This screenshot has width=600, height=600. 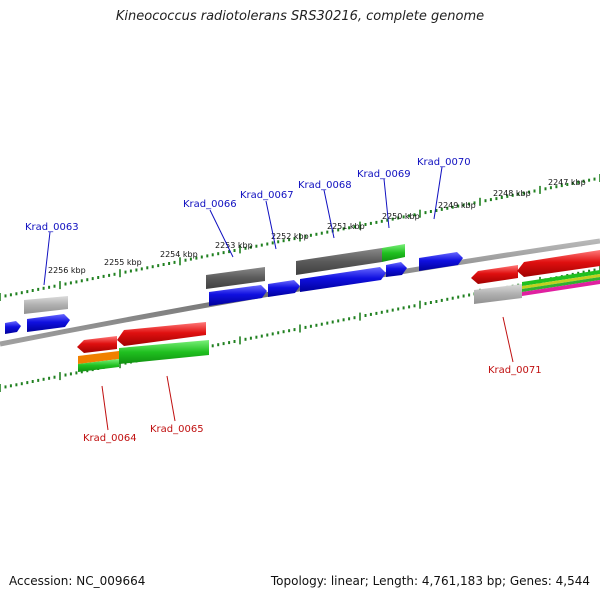 I want to click on label-krad-0063: Krad_0063, so click(x=52, y=227).